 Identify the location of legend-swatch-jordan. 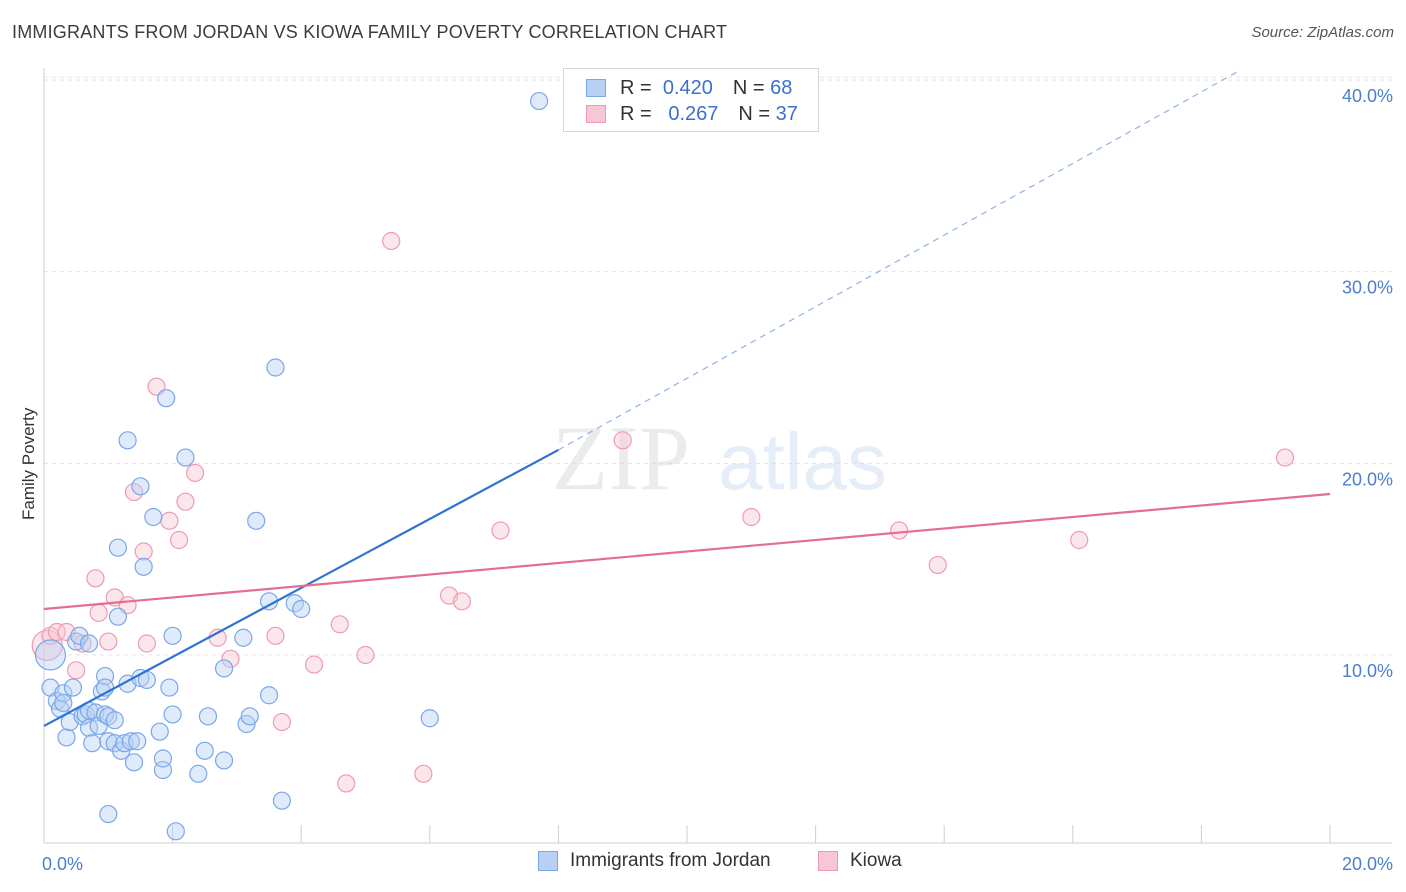
(596, 88).